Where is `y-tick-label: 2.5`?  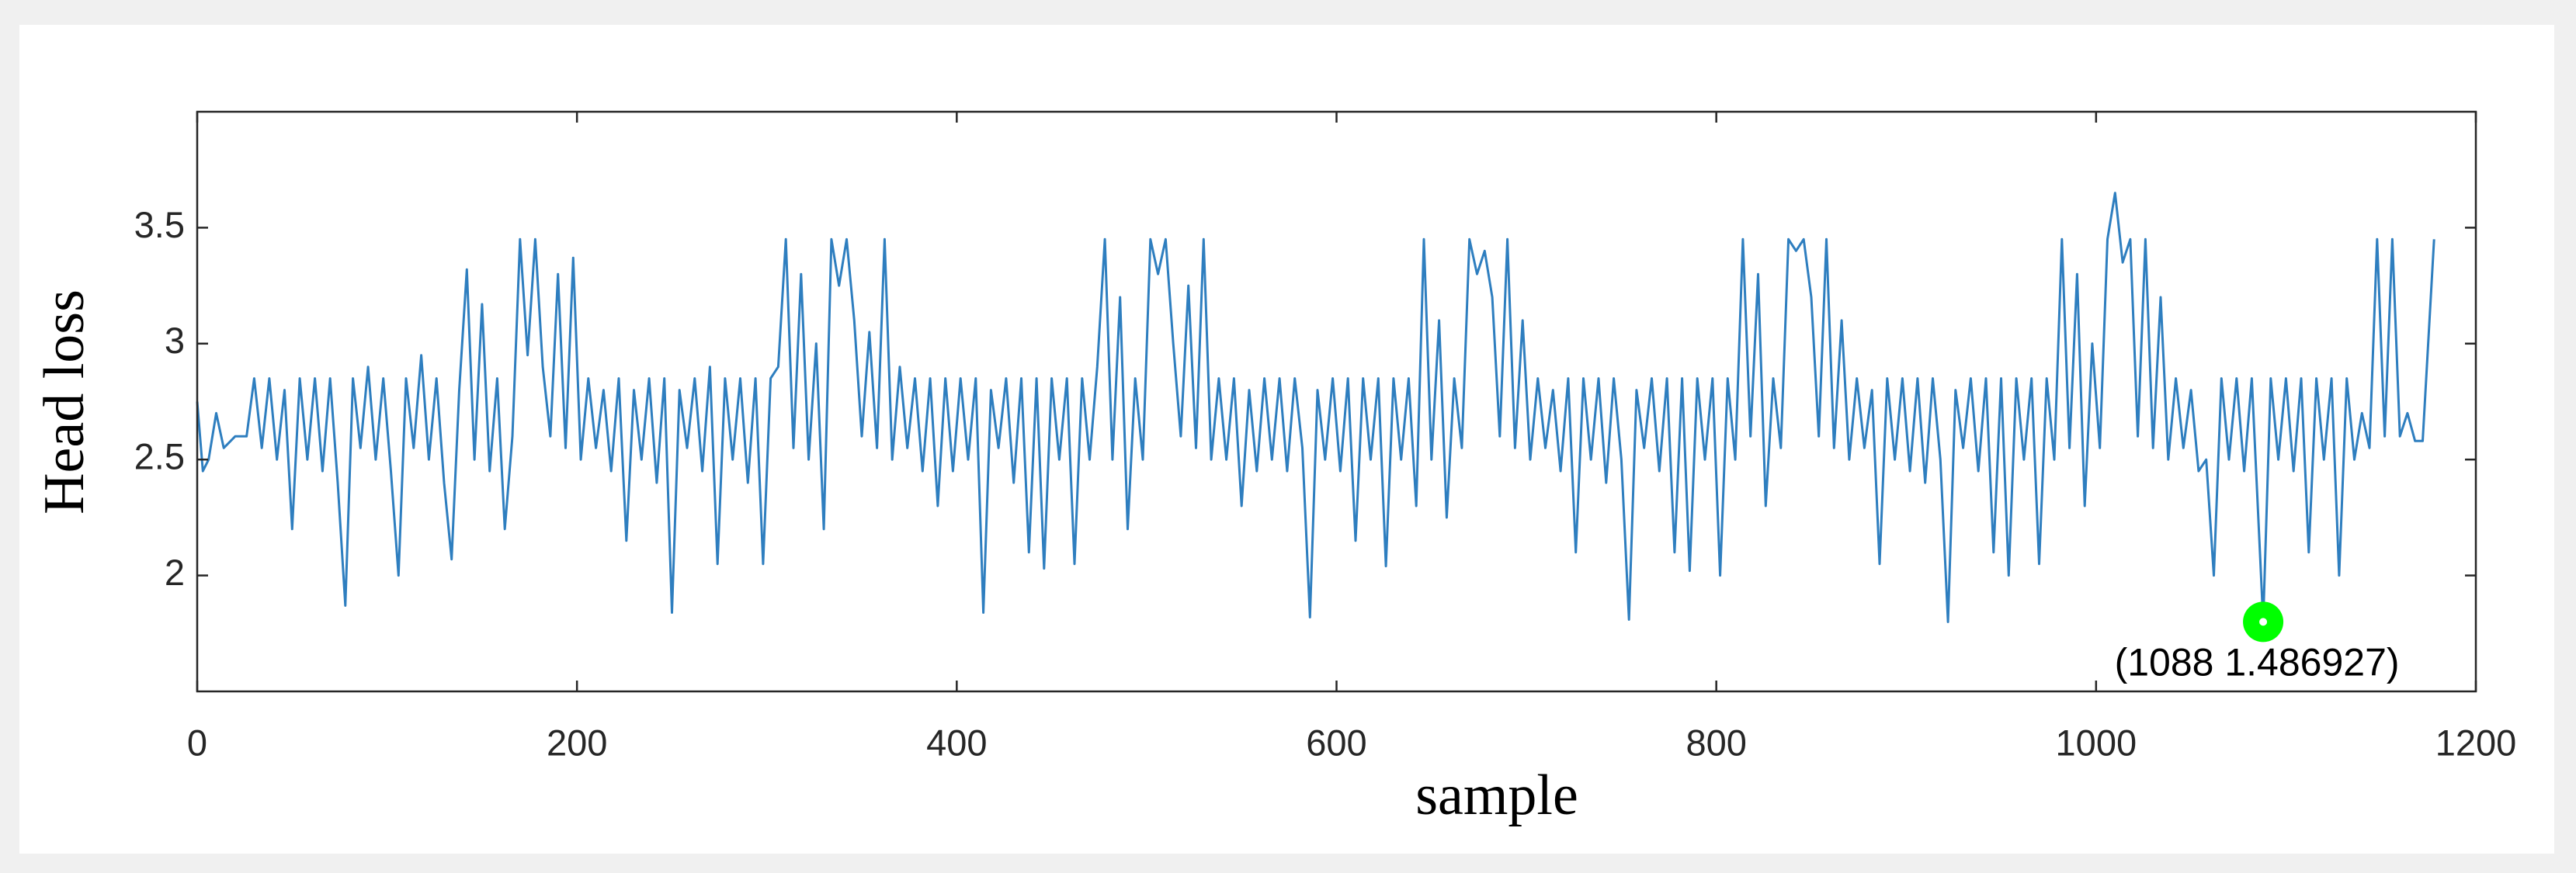
y-tick-label: 2.5 is located at coordinates (159, 457).